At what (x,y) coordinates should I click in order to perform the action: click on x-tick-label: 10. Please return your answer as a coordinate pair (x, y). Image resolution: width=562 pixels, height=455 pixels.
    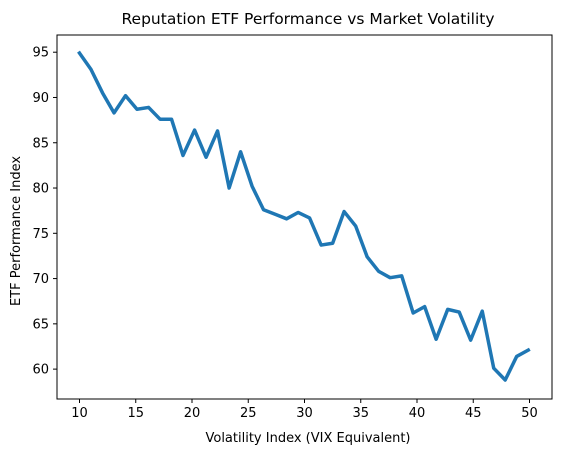
    Looking at the image, I should click on (79, 413).